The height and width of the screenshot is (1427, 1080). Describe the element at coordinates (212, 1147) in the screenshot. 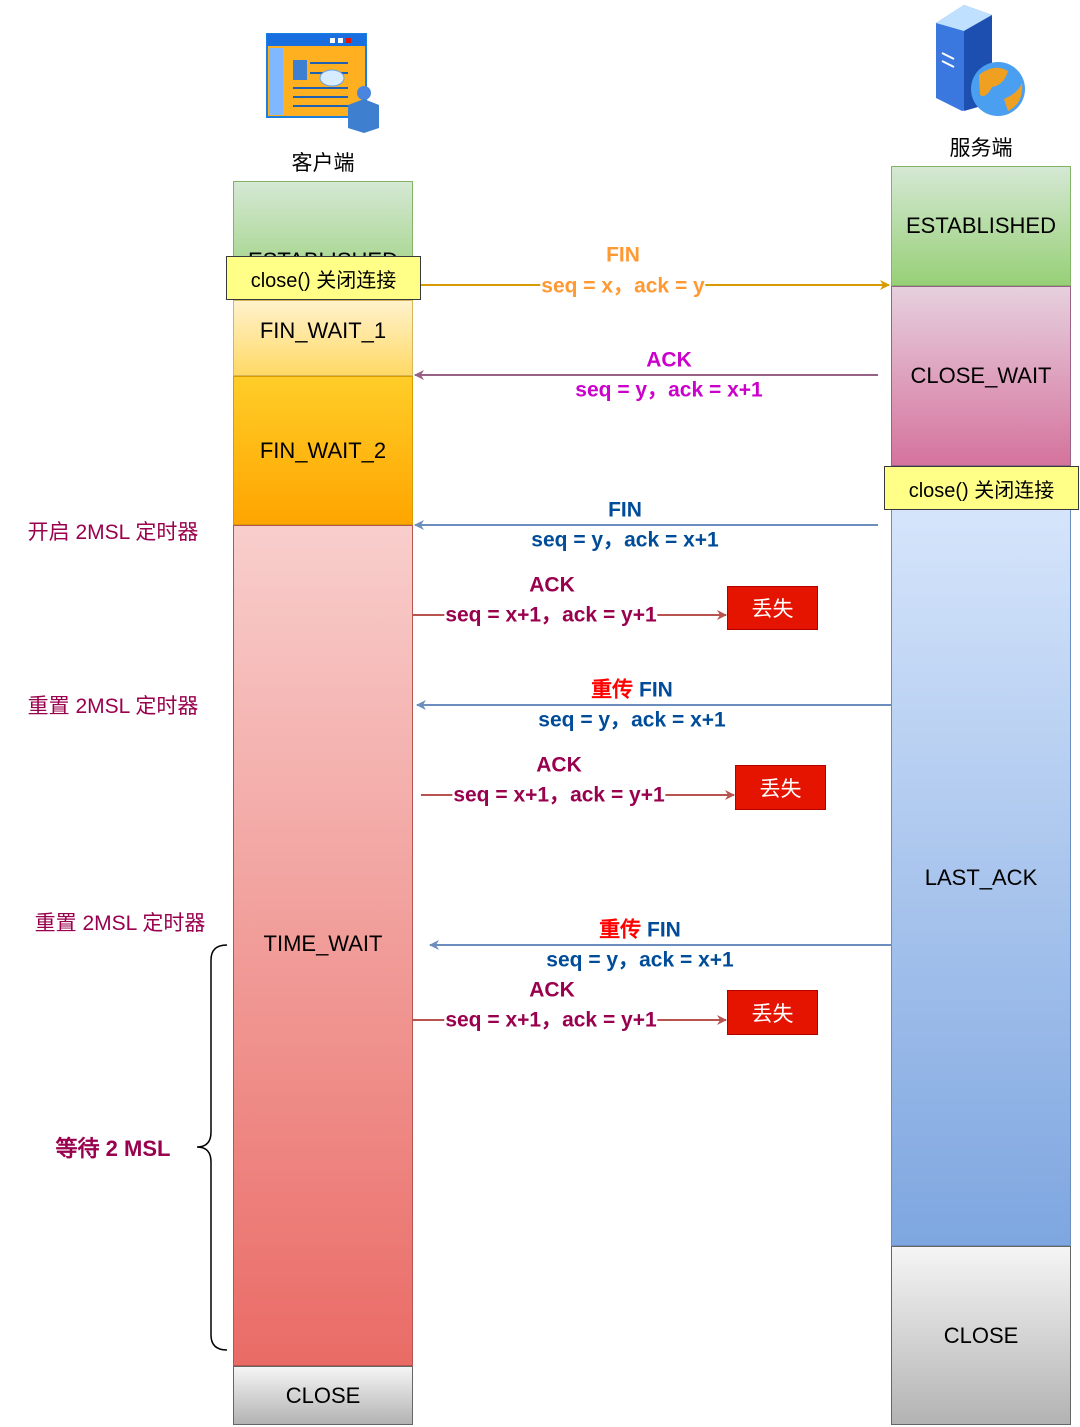

I see `brace` at that location.